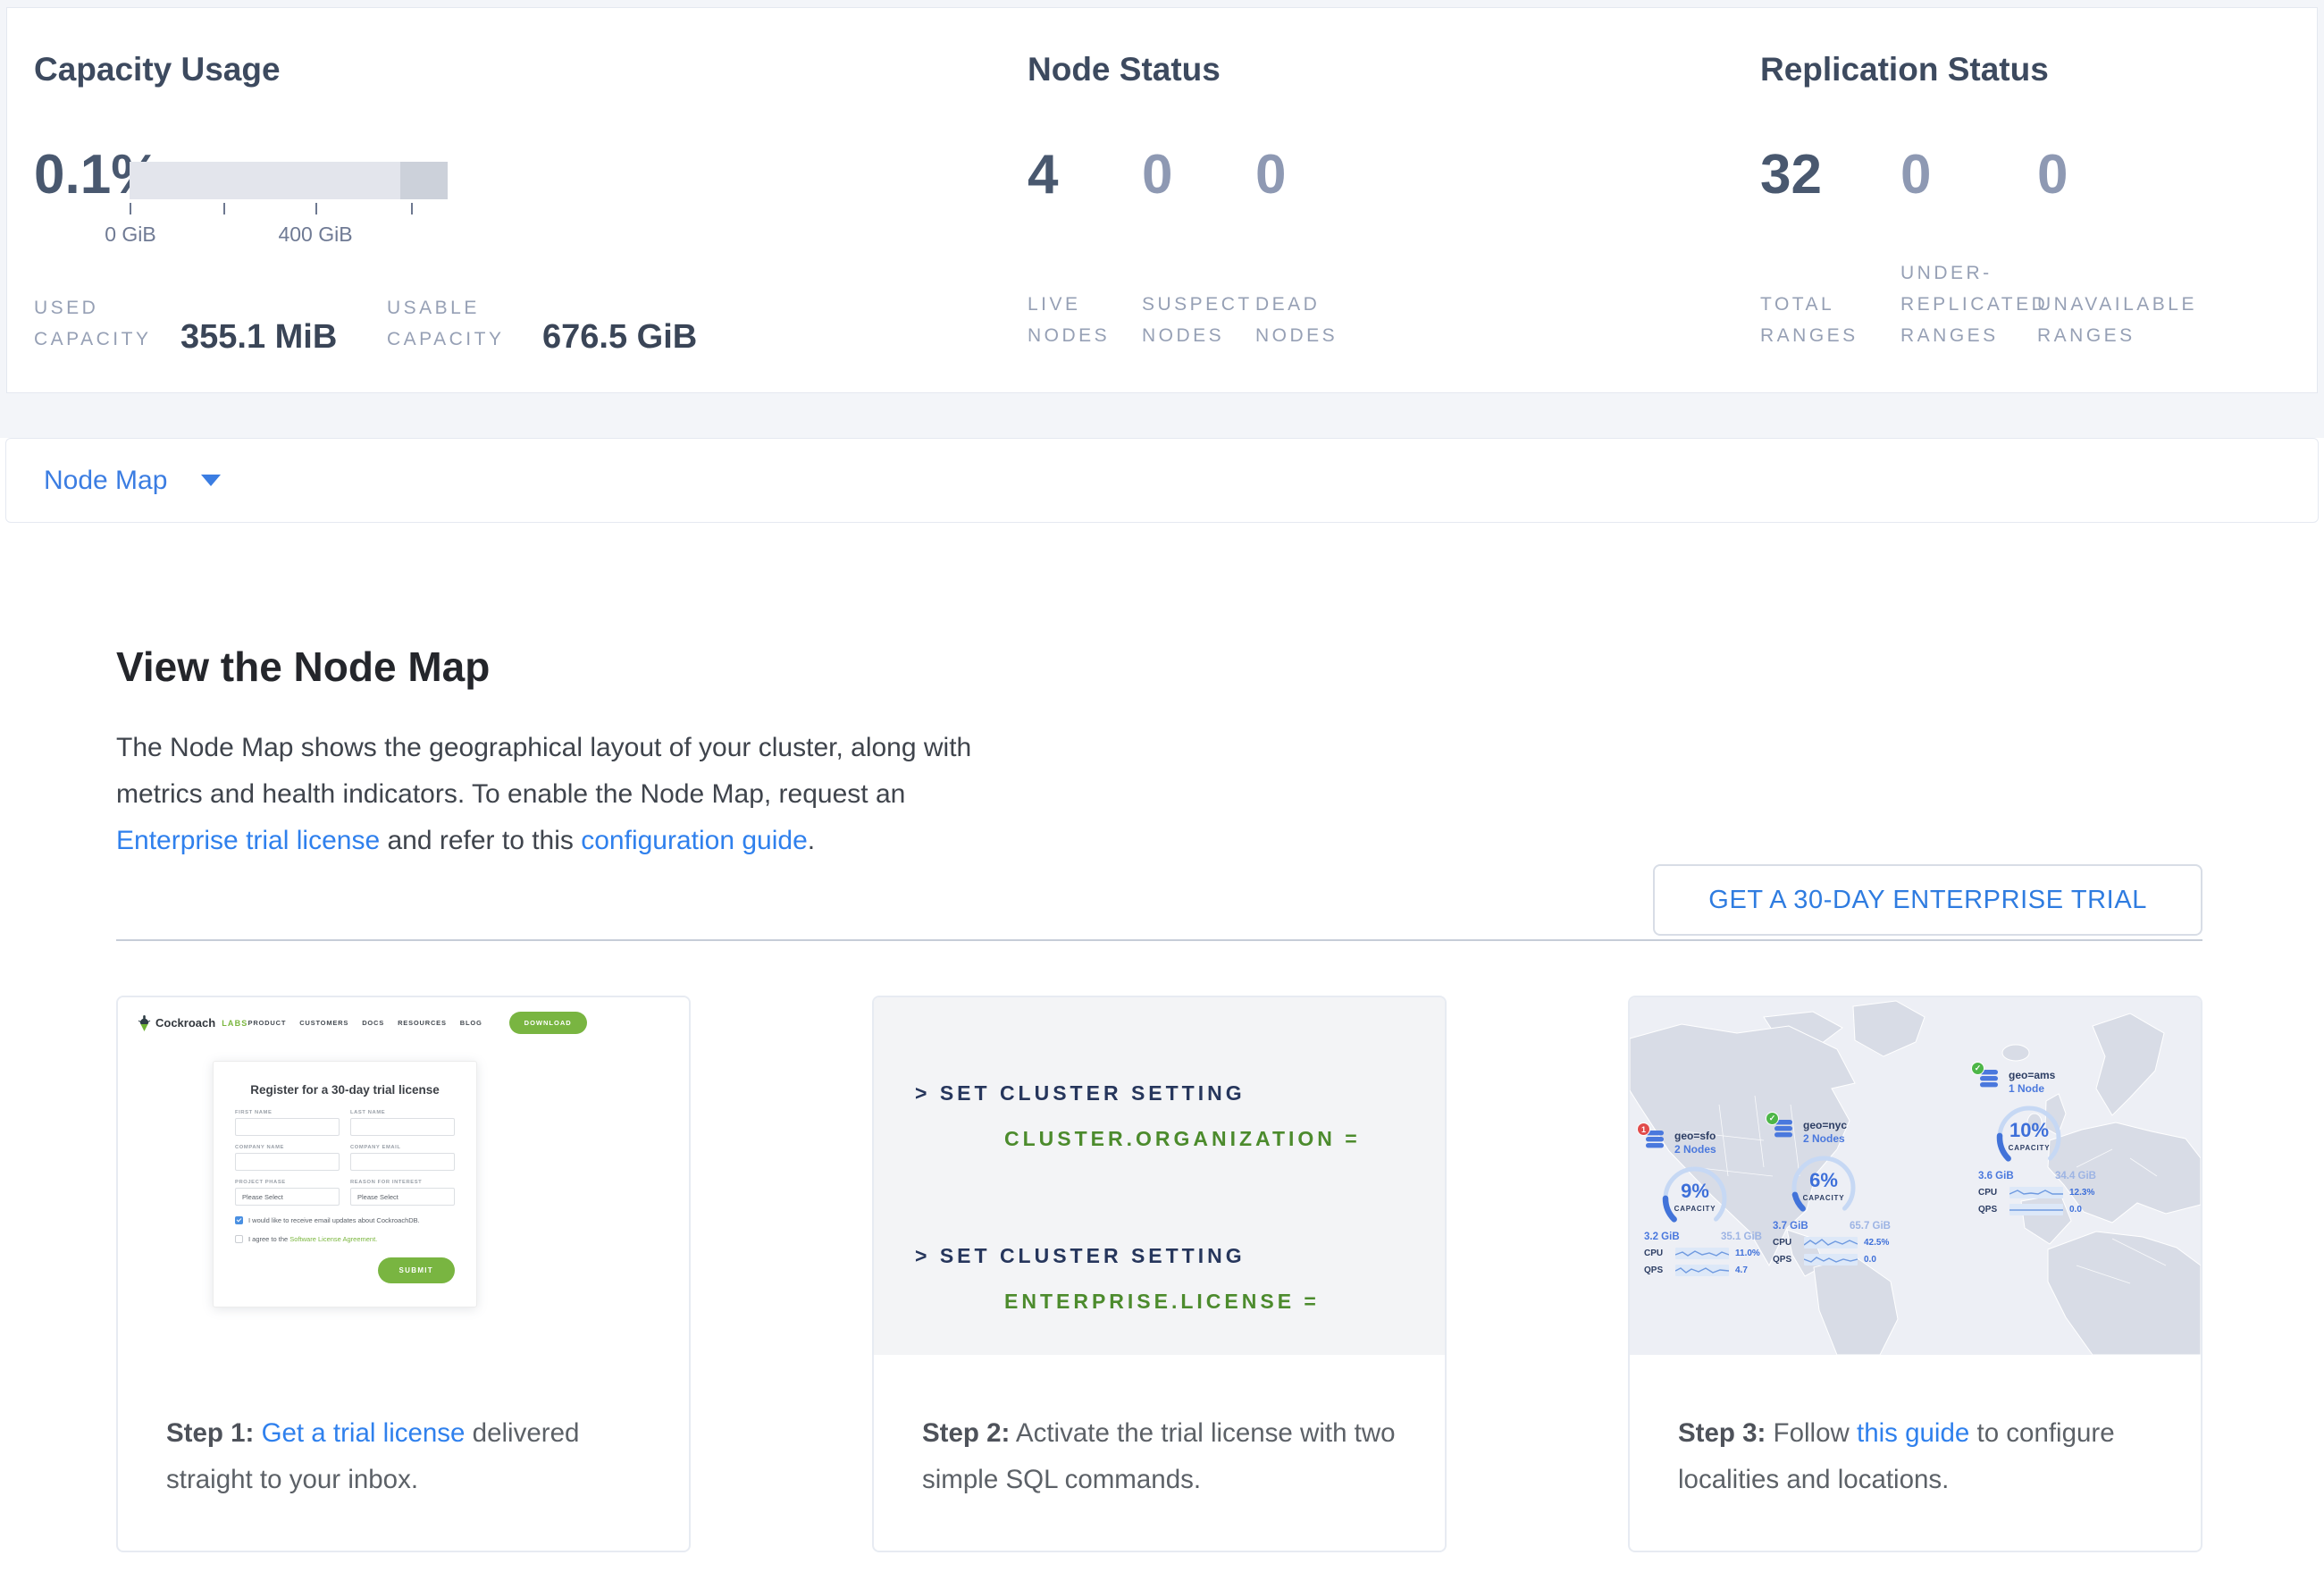  What do you see at coordinates (193, 1022) in the screenshot?
I see `cockroach-labs-logo: Cockroach LABS` at bounding box center [193, 1022].